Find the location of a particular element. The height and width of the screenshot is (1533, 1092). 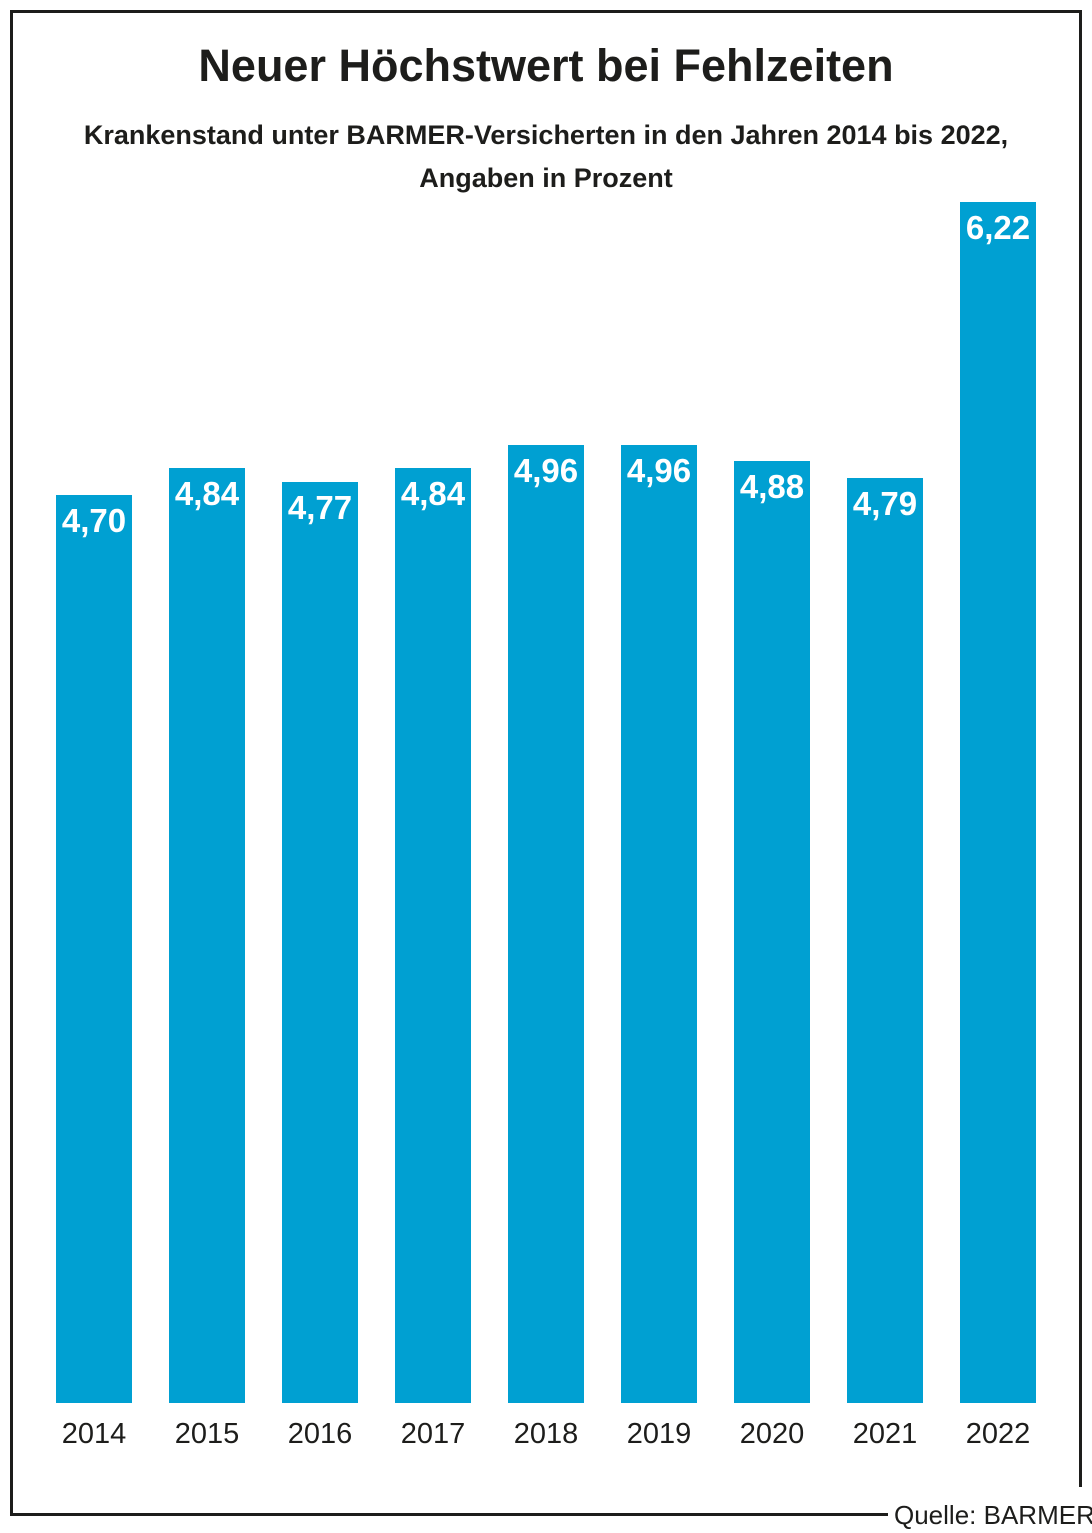

bar-column-2017: 4,84 2017 is located at coordinates (433, 959).